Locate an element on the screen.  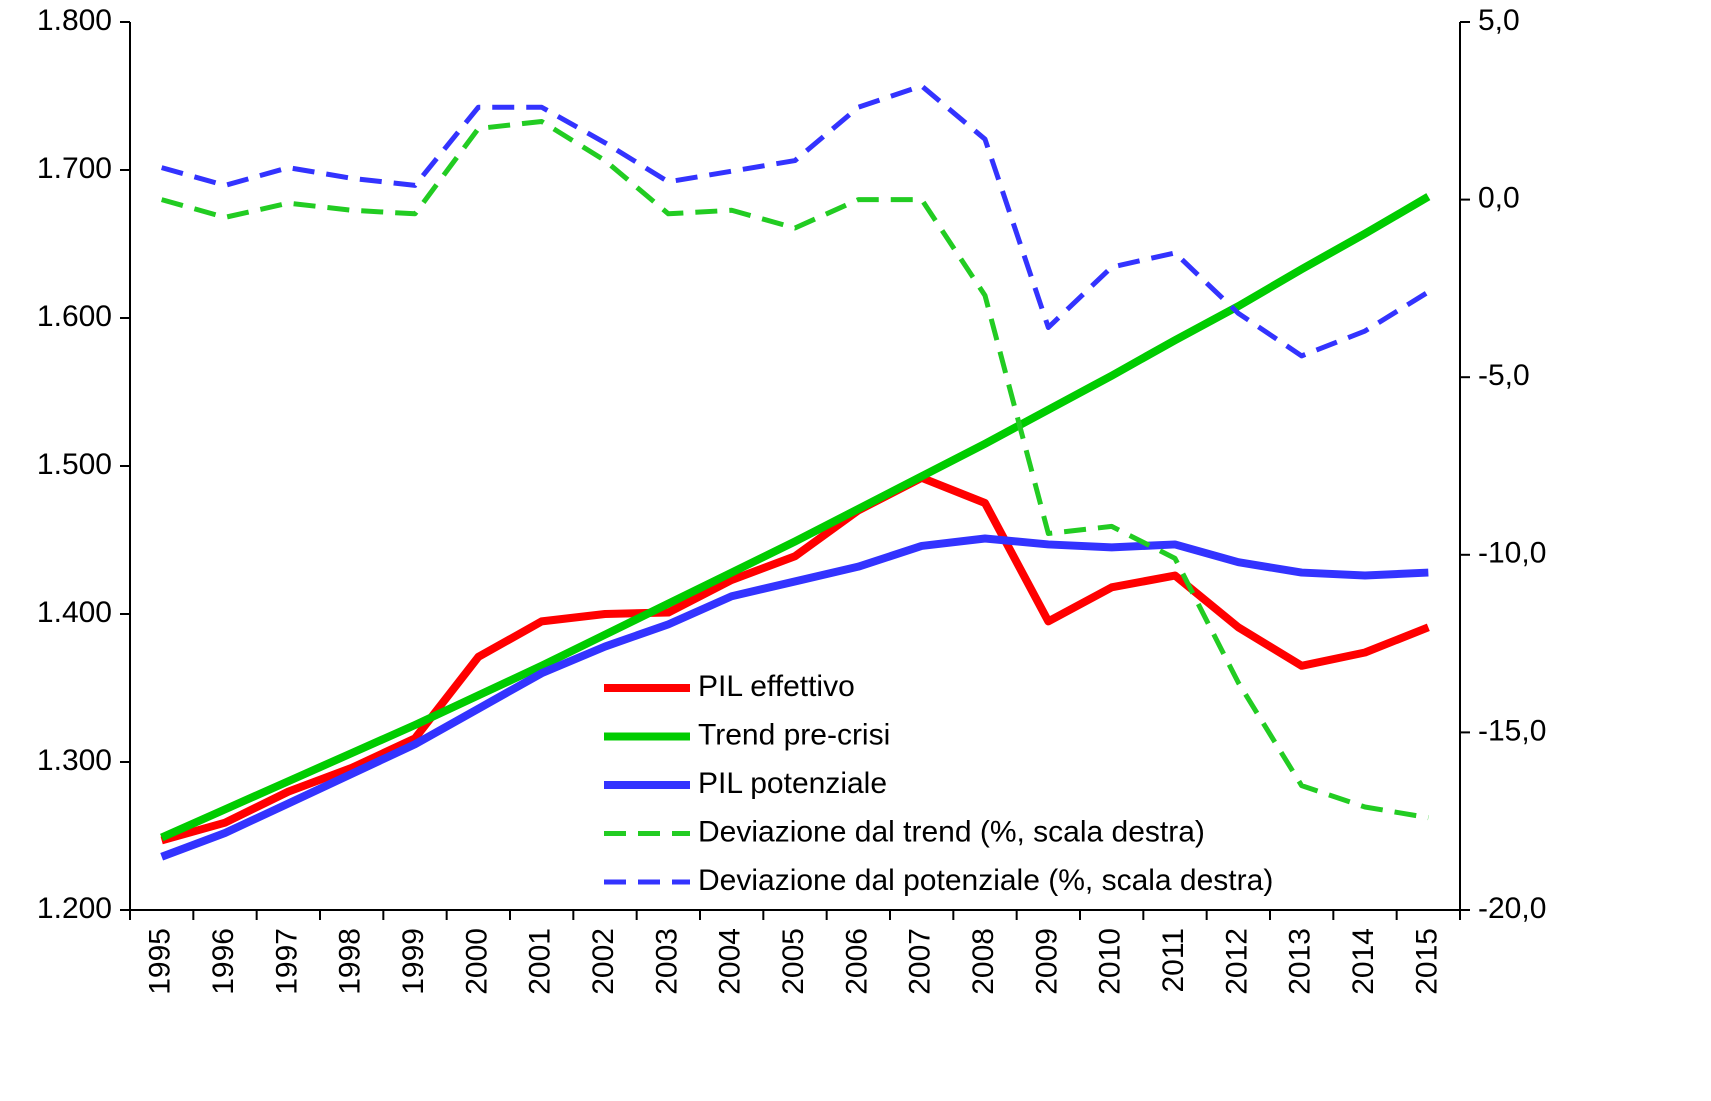
y-tick-label: 1.200 is located at coordinates (74, 908).